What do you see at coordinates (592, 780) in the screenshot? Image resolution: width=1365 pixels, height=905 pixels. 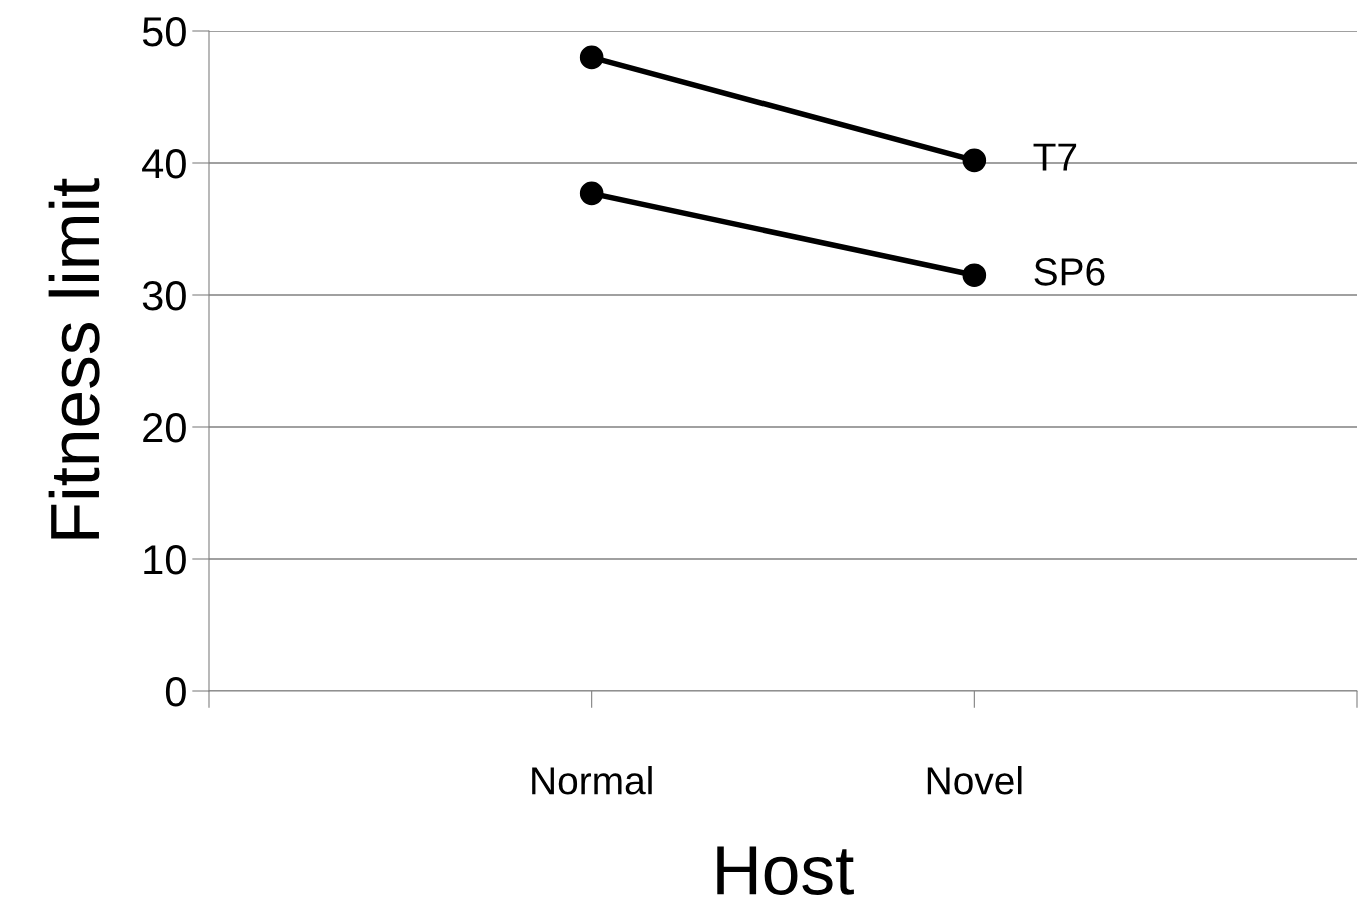 I see `x-tick-label: Normal` at bounding box center [592, 780].